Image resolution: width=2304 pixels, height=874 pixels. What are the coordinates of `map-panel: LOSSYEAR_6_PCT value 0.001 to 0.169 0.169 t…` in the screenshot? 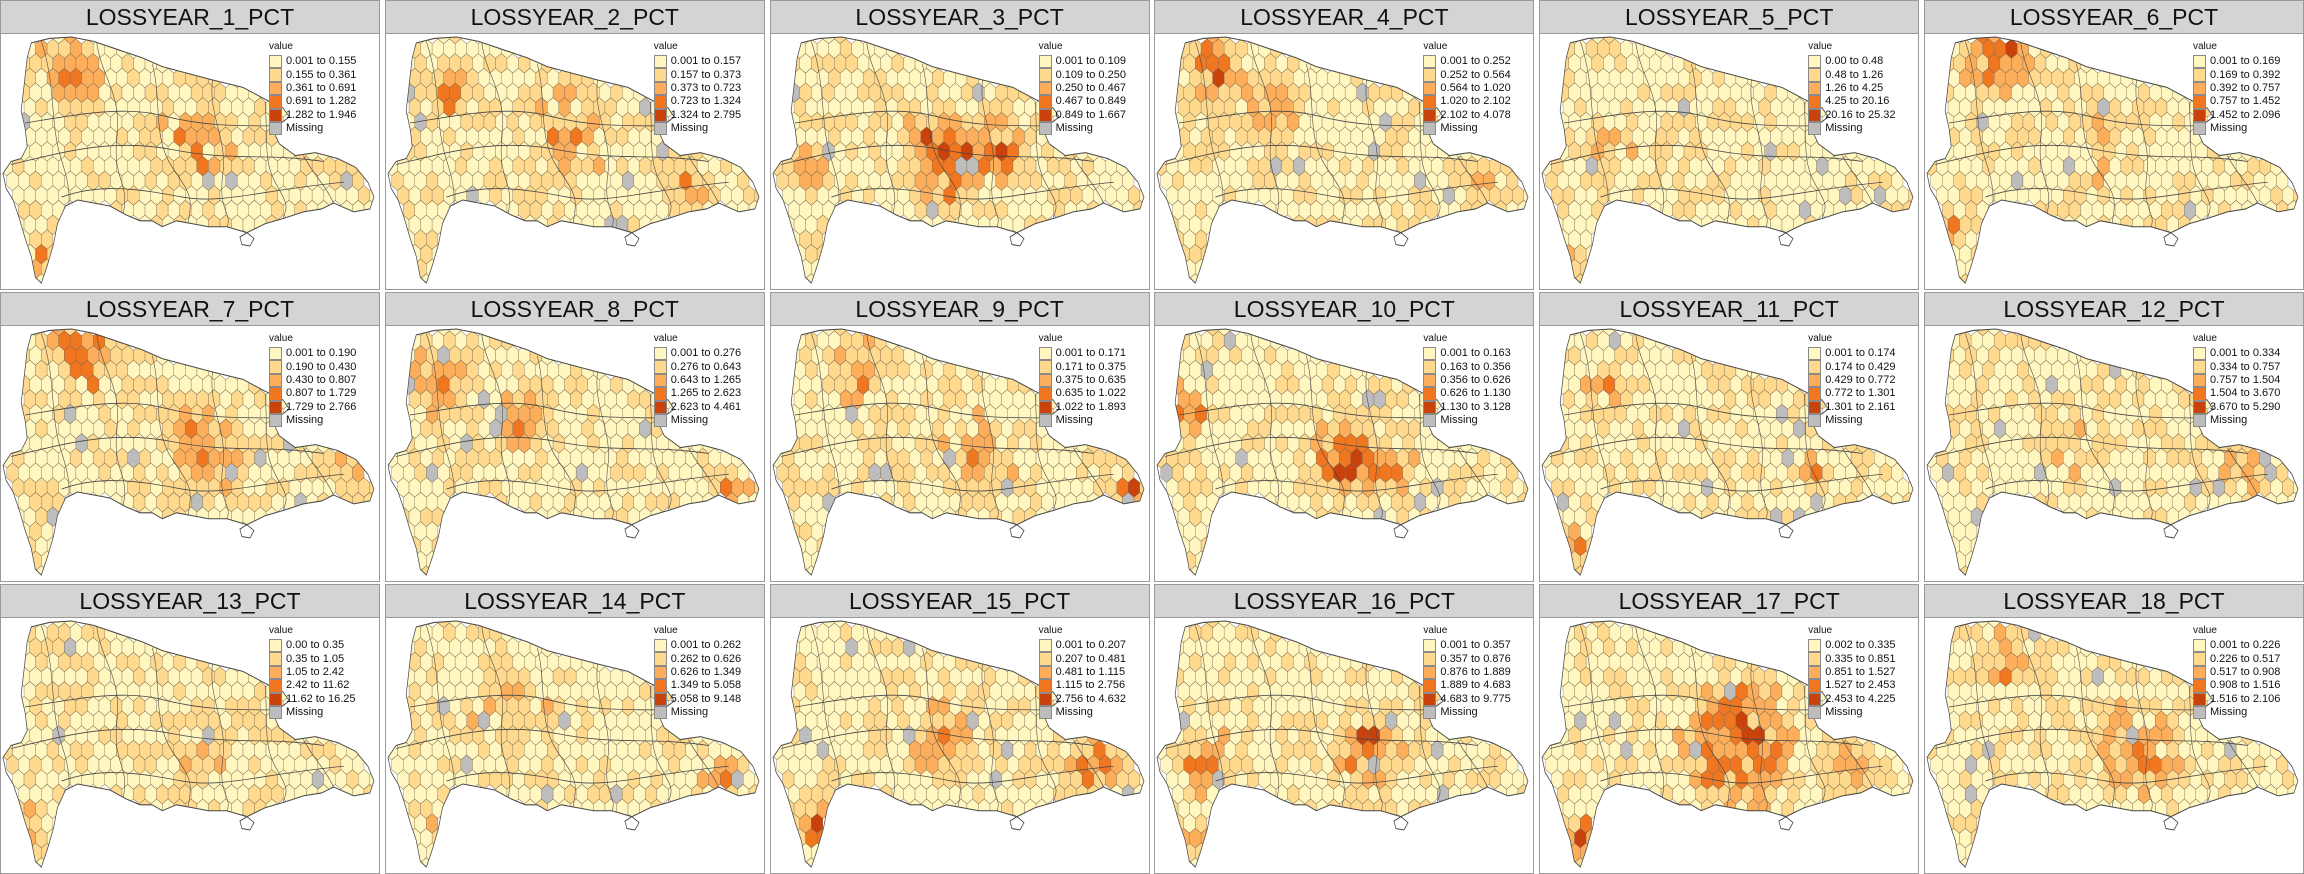 It's located at (2114, 145).